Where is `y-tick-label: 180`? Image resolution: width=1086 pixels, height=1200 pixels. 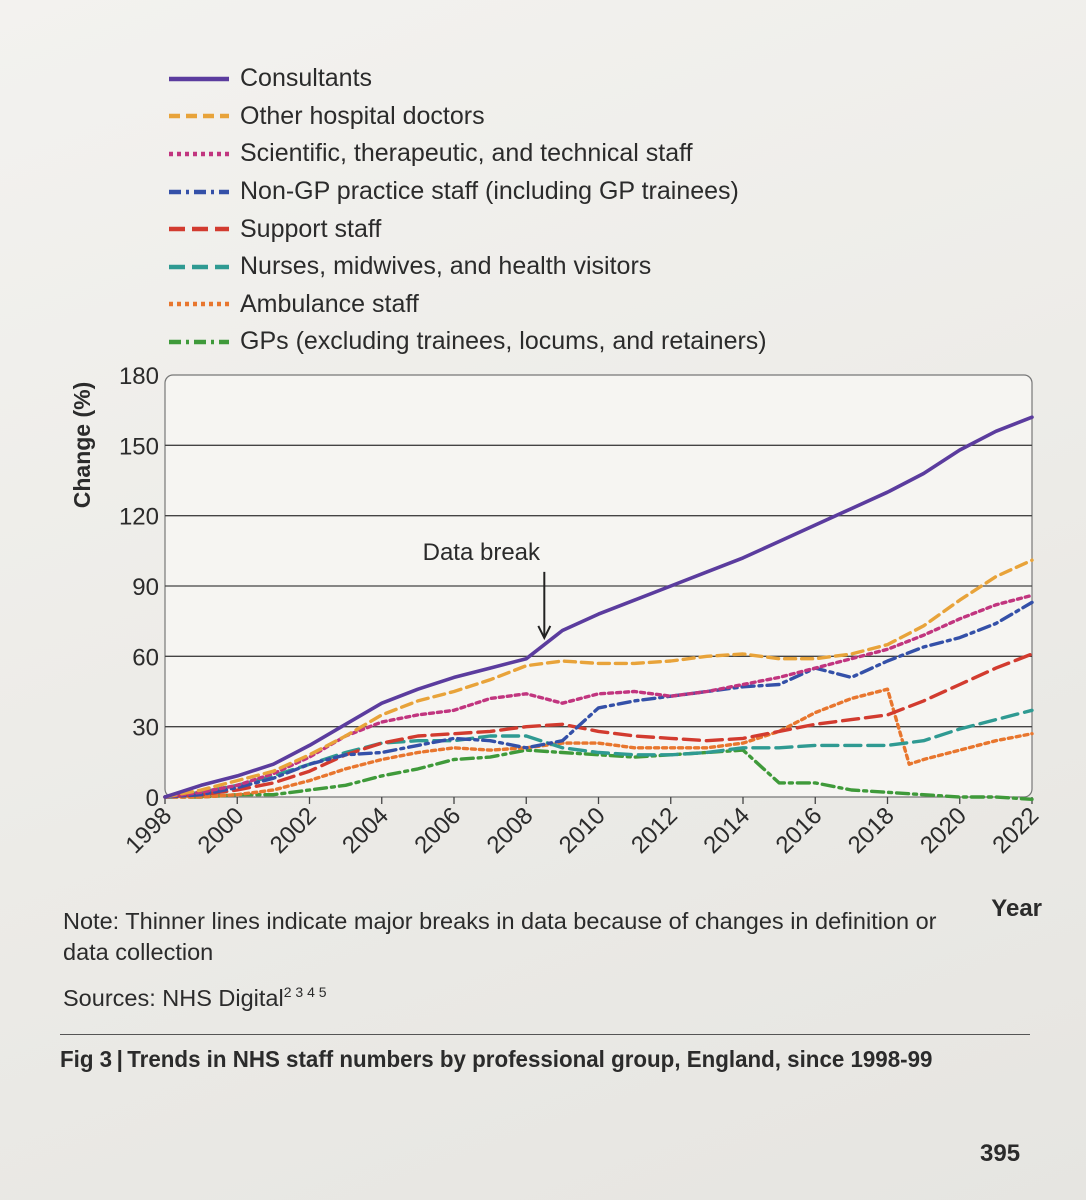
y-tick-label: 180 is located at coordinates (139, 376).